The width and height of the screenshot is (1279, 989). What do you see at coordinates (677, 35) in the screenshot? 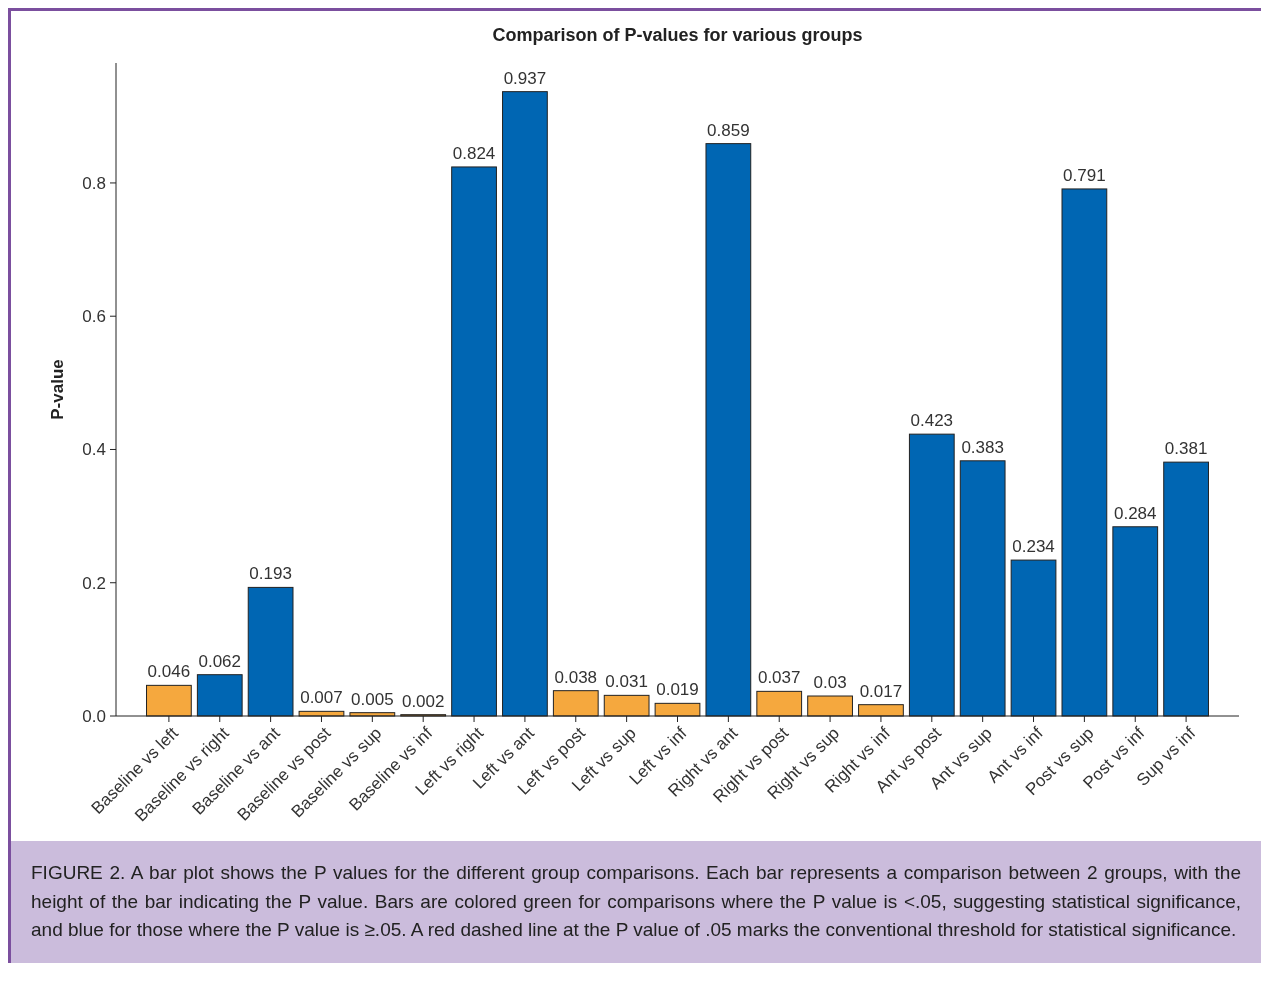
I see `chart-title: Comparison of P-values for various groups` at bounding box center [677, 35].